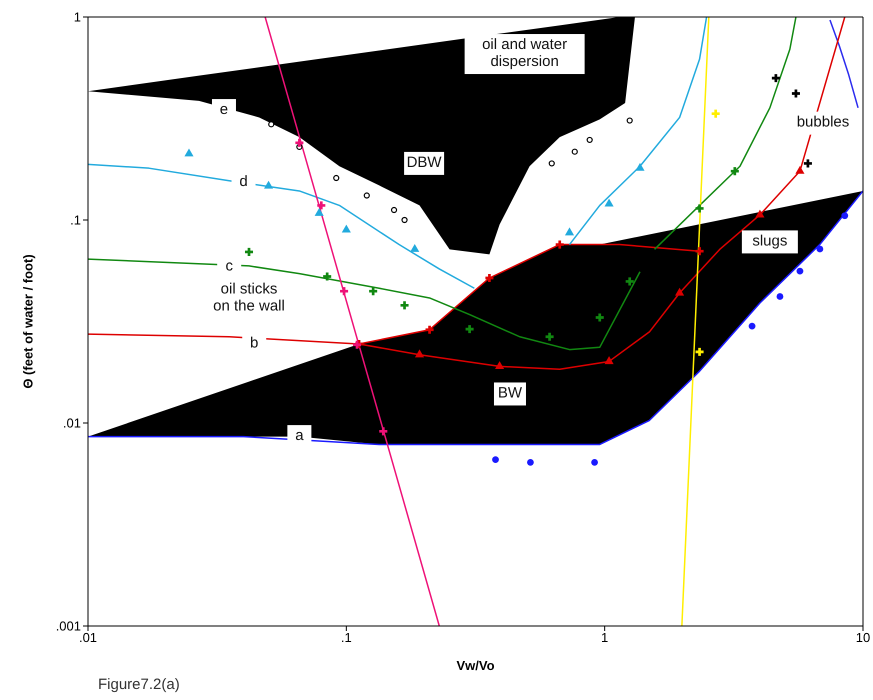 The image size is (873, 700). I want to click on x-tick-label: 10, so click(863, 638).